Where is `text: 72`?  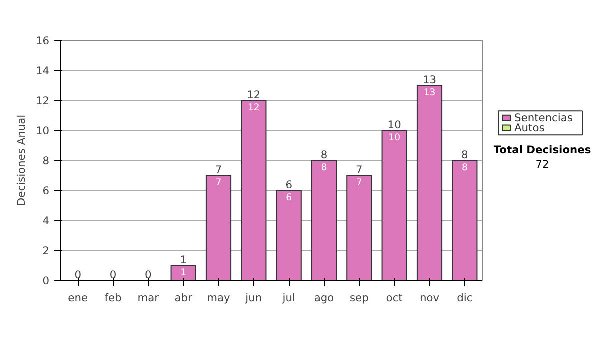
text: 72 is located at coordinates (543, 165).